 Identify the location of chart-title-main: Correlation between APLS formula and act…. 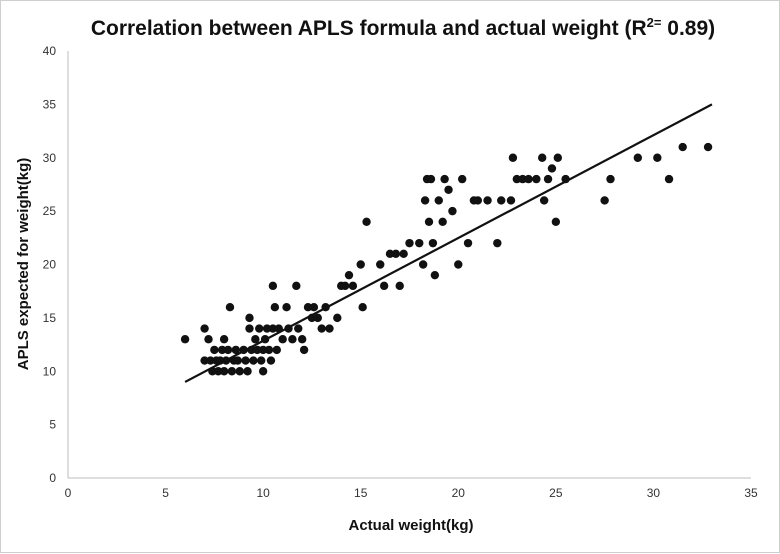
(369, 28).